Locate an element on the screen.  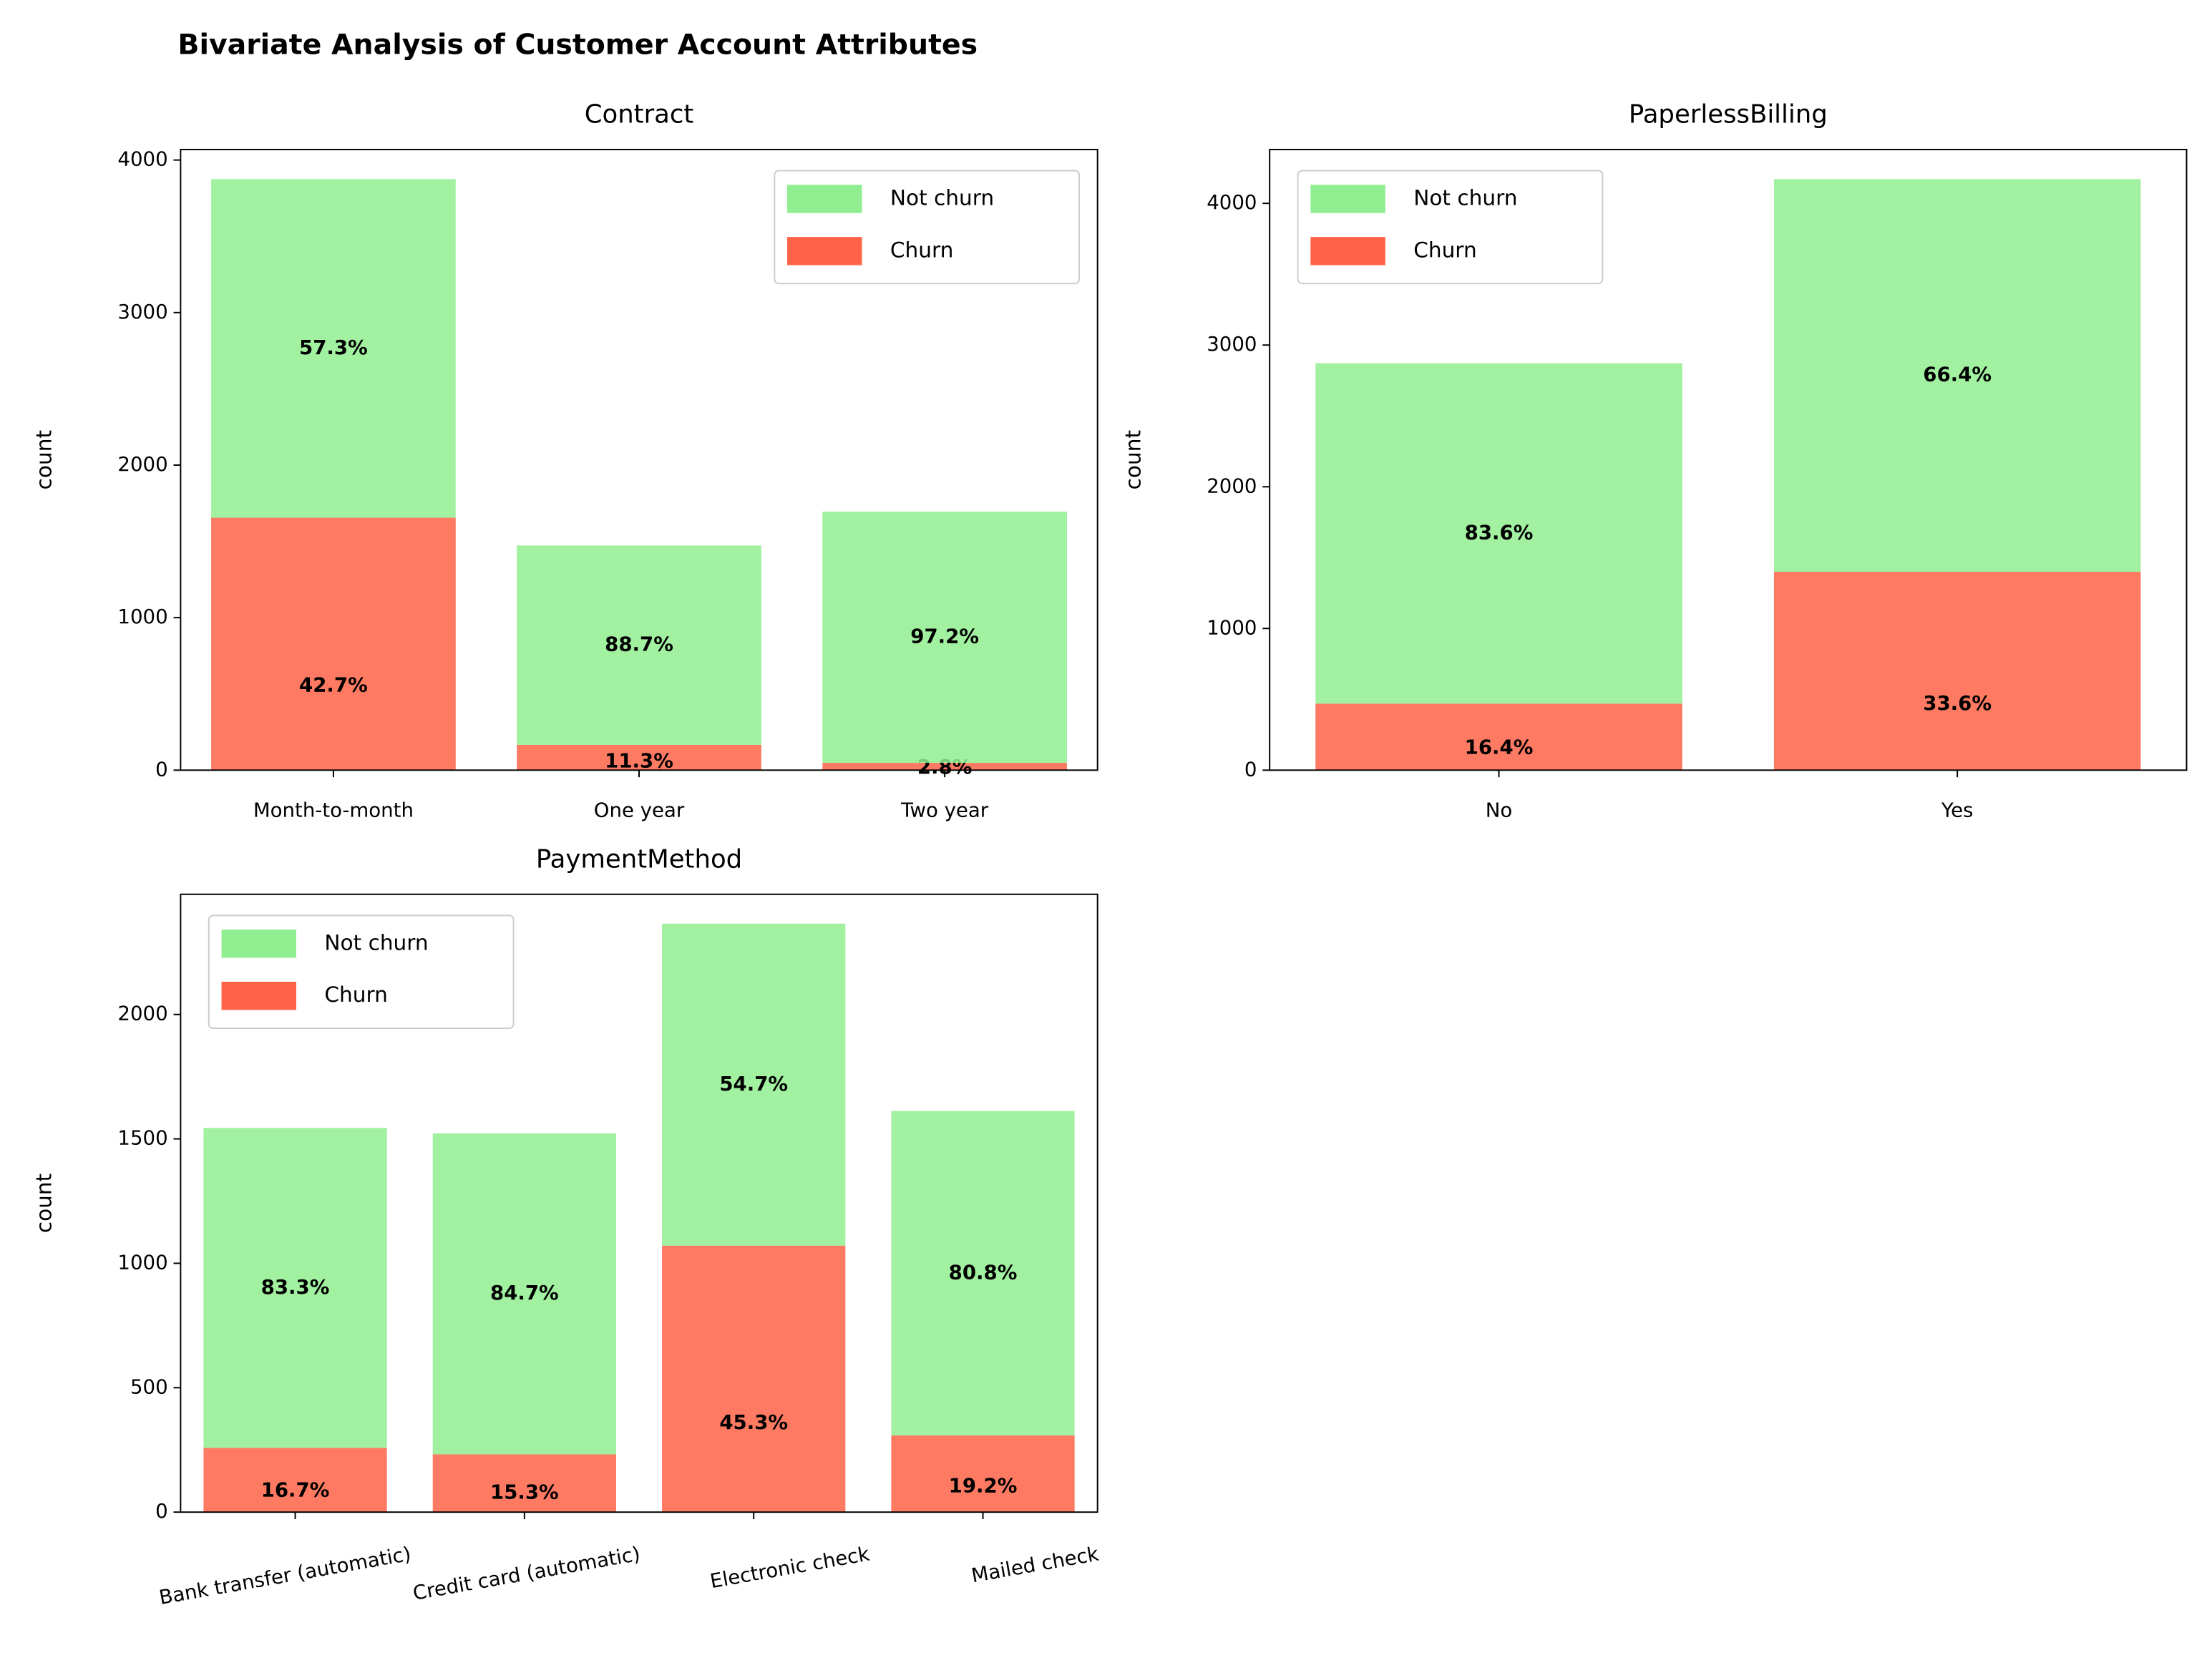
x-tick-label: No is located at coordinates (1499, 809).